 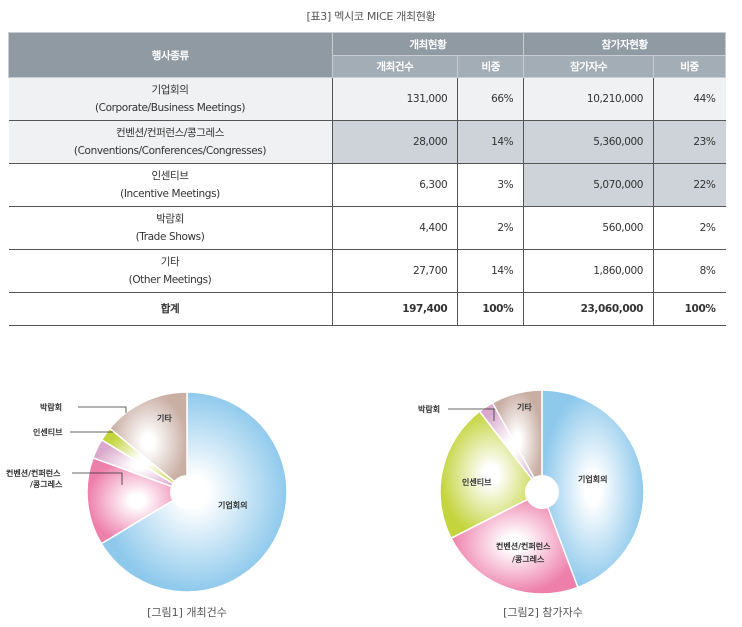 I want to click on total-participants-count: 23,060,000, so click(x=588, y=309).